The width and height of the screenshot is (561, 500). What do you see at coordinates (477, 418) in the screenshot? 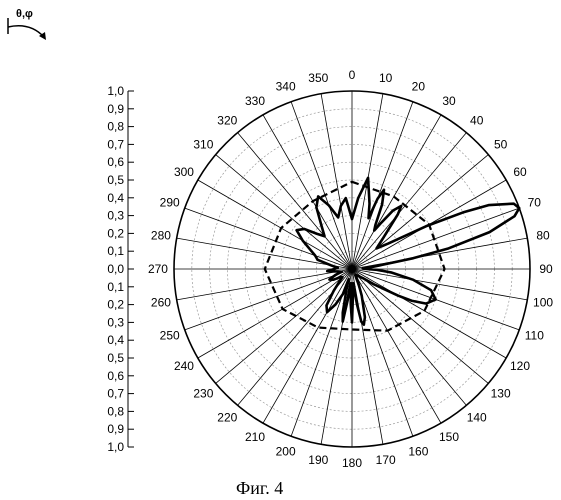
I see `angle-tick-label: 140` at bounding box center [477, 418].